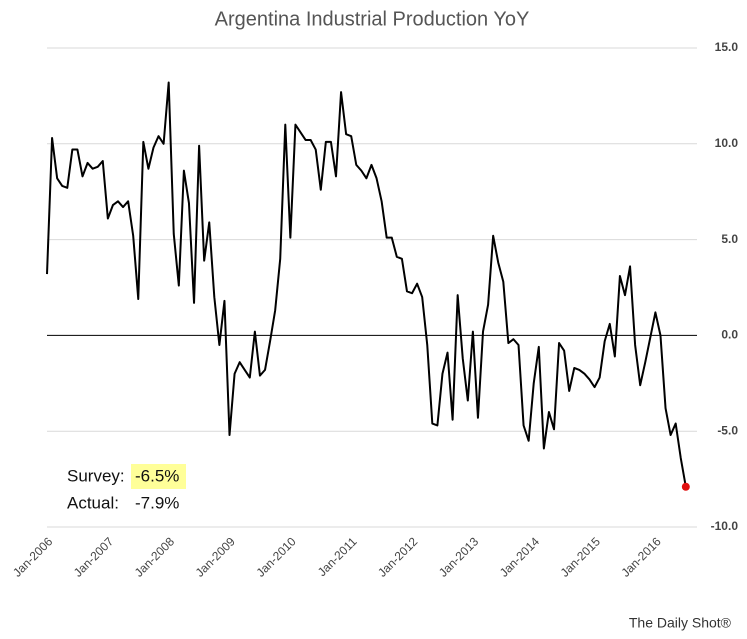  I want to click on source: The Daily Shot®, so click(680, 623).